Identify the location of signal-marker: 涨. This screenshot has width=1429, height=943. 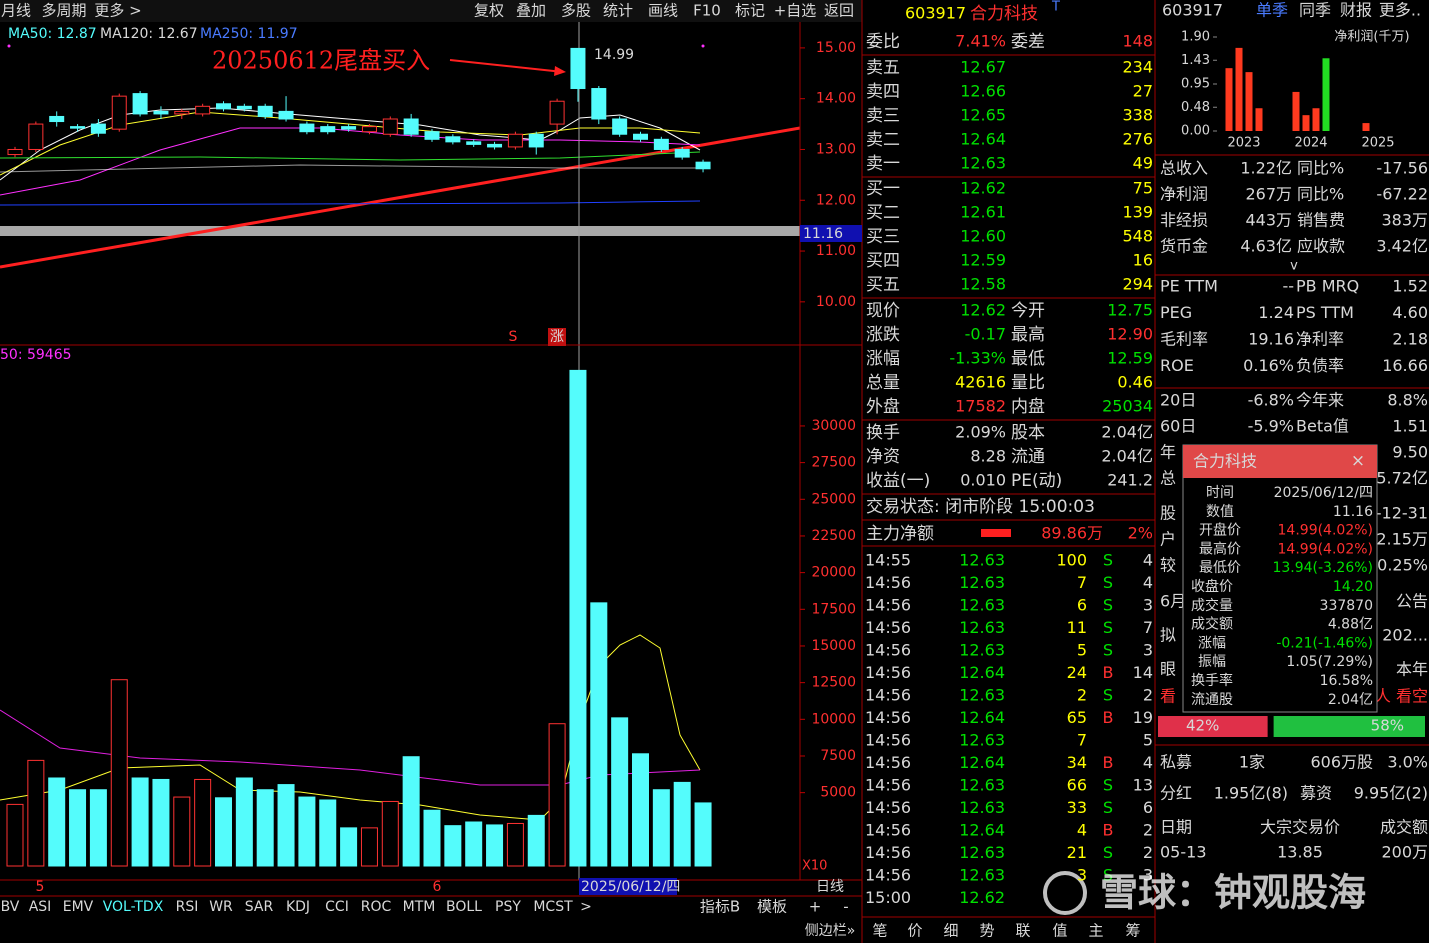
(557, 337).